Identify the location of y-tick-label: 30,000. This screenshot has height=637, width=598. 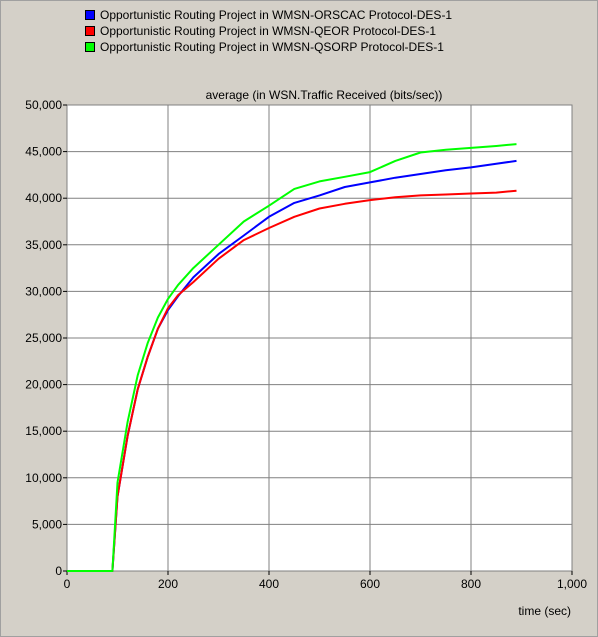
(43, 291).